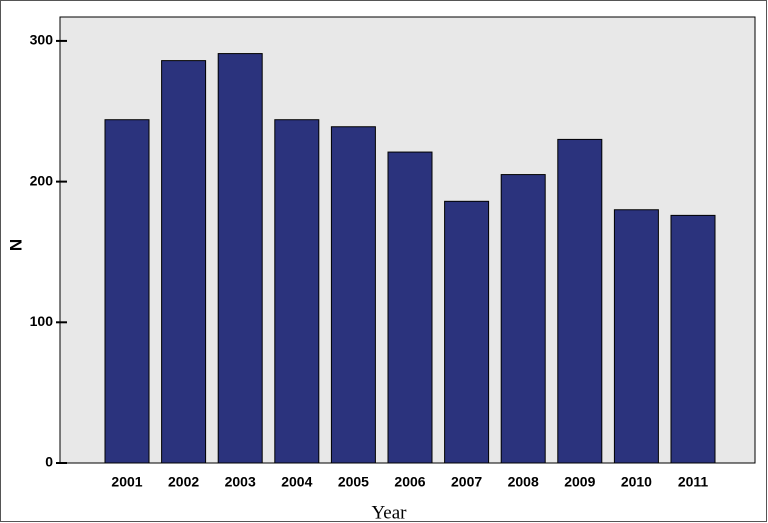  Describe the element at coordinates (523, 482) in the screenshot. I see `x-tick-label: 2008` at that location.